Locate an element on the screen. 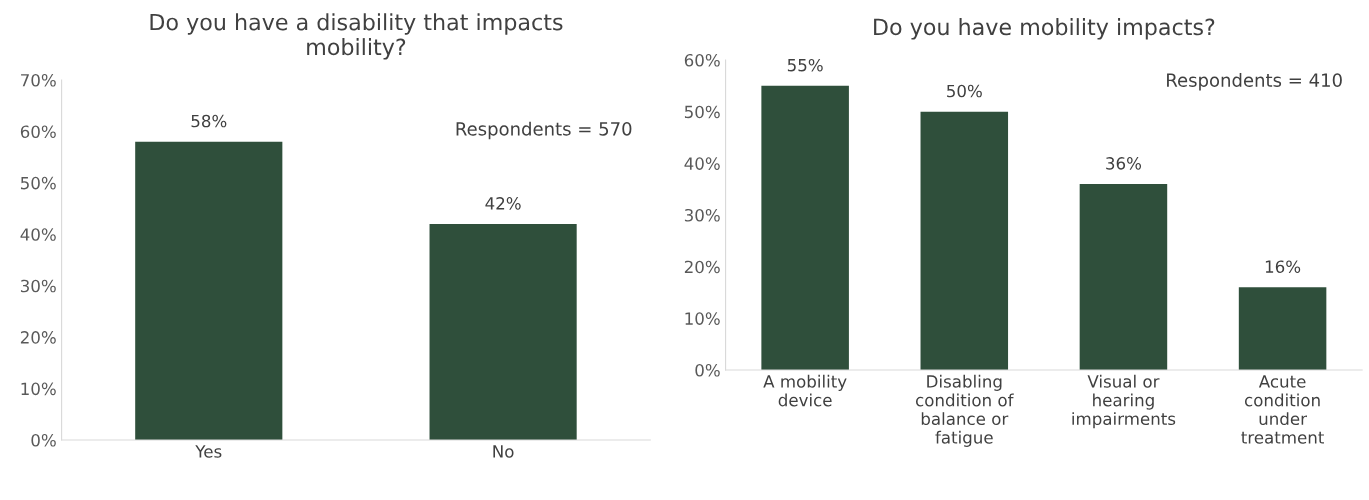 This screenshot has height=500, width=1369. x-tick-label: A mobility device is located at coordinates (805, 390).